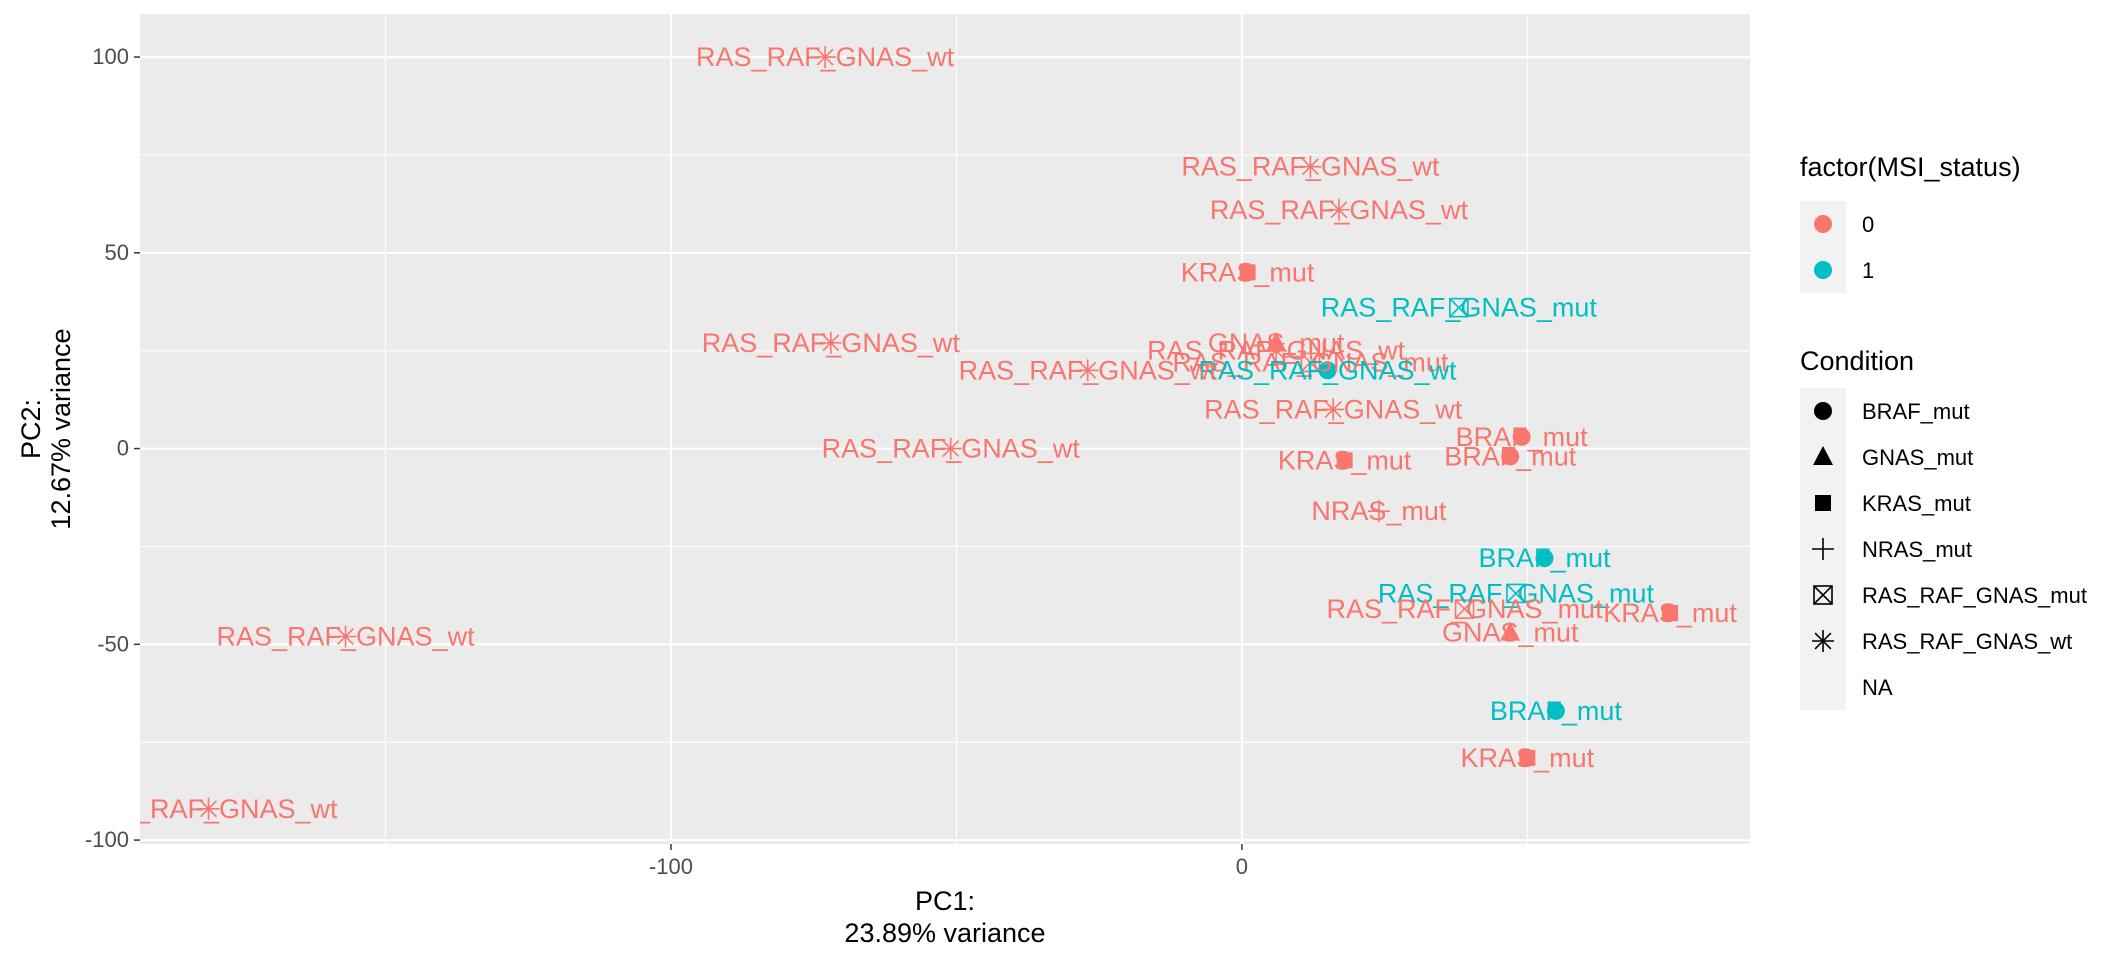 The image size is (2112, 960). Describe the element at coordinates (1917, 549) in the screenshot. I see `legend-shape-label: NRAS_mut` at that location.